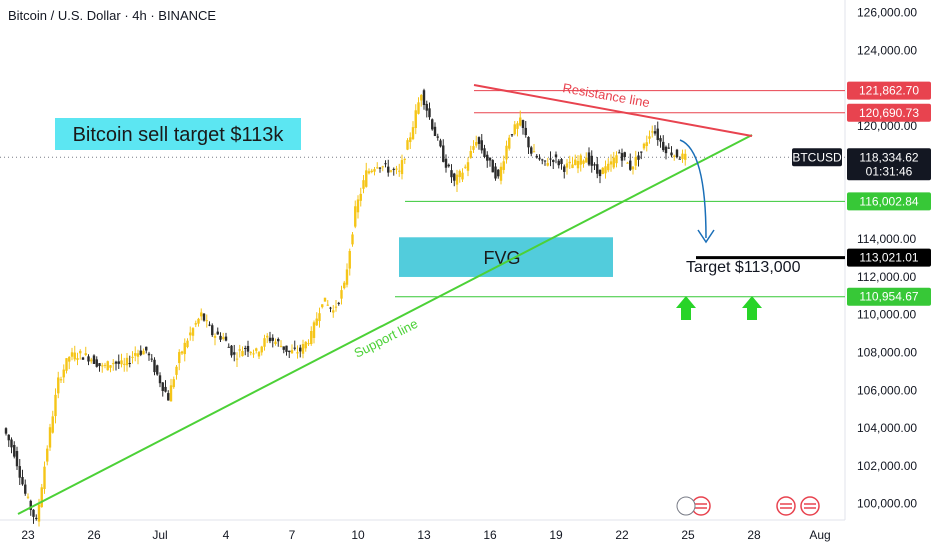  Describe the element at coordinates (889, 201) in the screenshot. I see `level-price-tag-bg` at that location.